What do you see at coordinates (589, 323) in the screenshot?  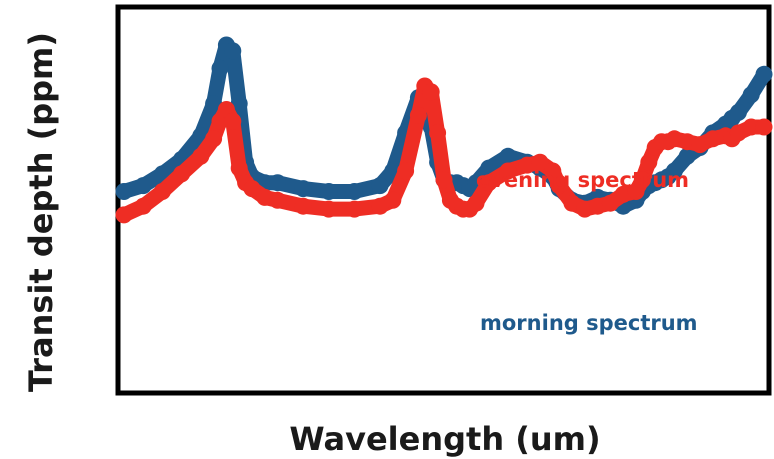 I see `morning-spectrum-label: morning spectrum` at bounding box center [589, 323].